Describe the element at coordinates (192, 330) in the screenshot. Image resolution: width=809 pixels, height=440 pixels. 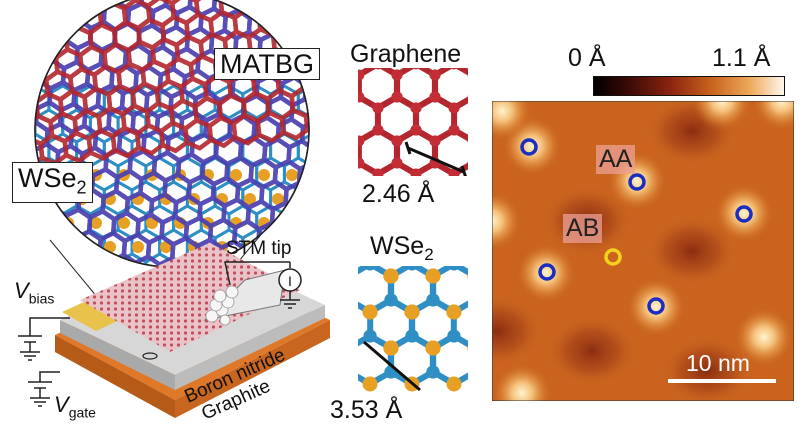
I see `device-stack: I` at that location.